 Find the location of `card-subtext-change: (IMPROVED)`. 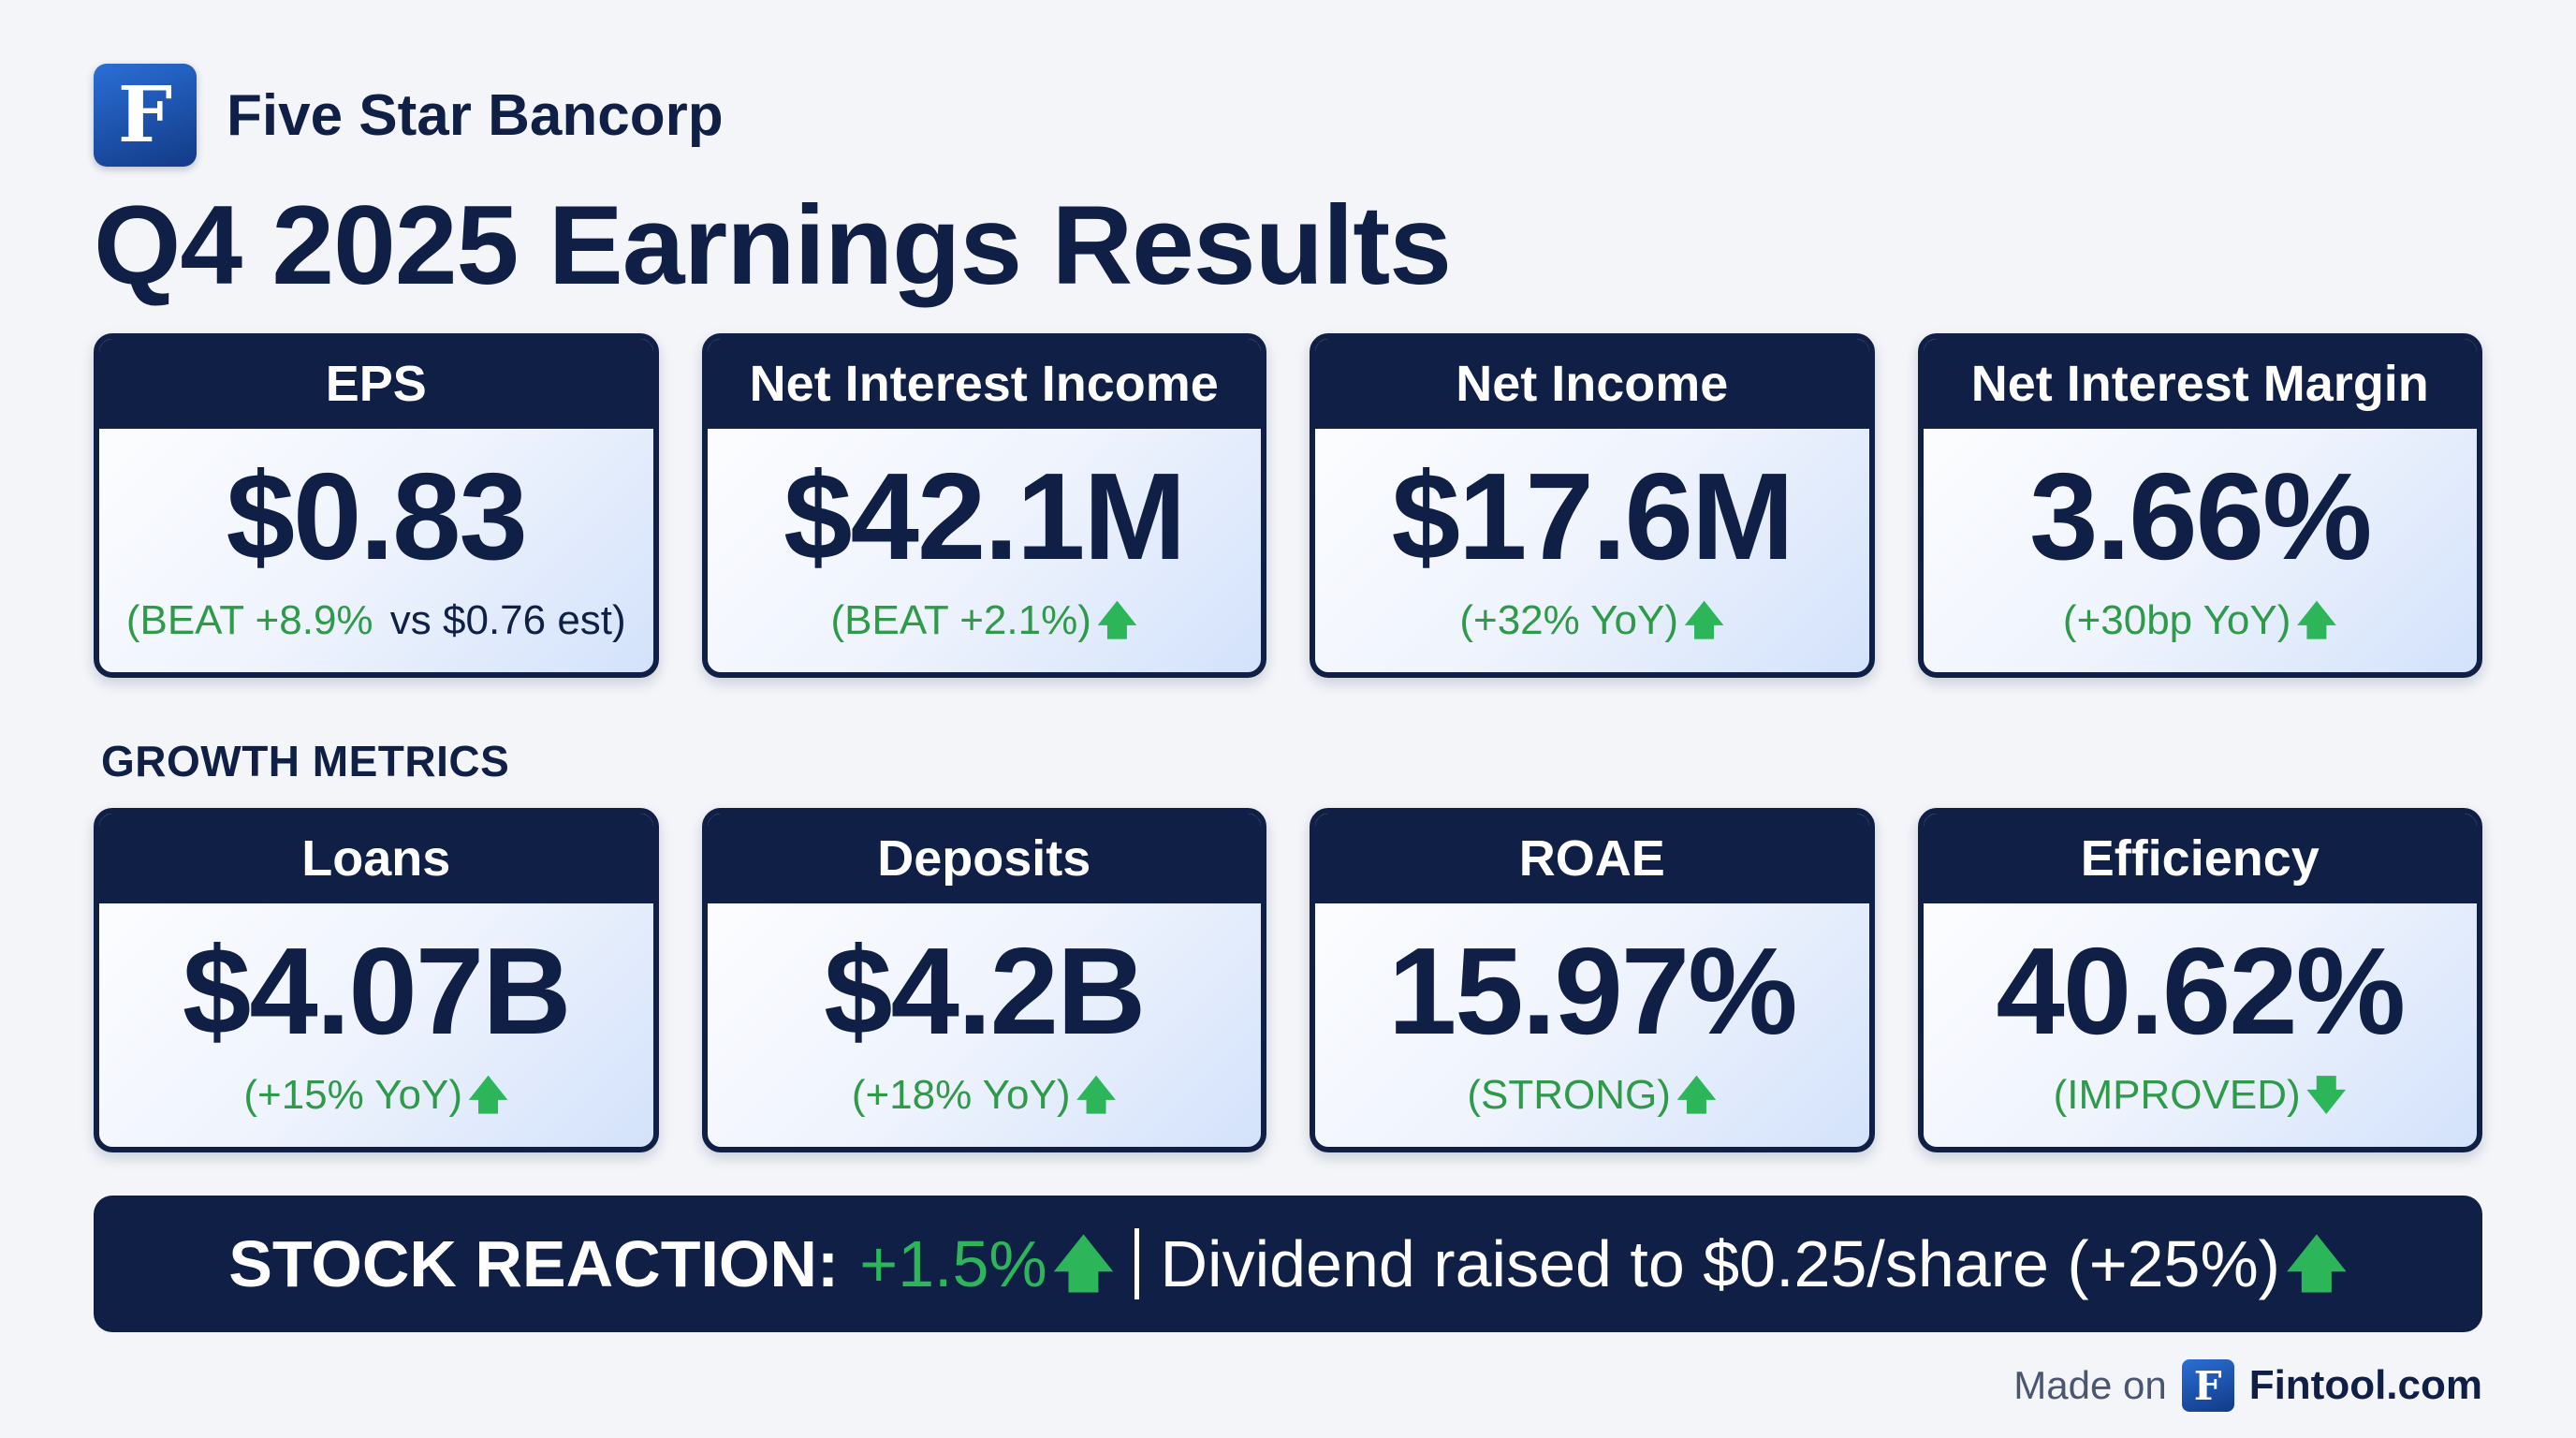

card-subtext-change: (IMPROVED) is located at coordinates (2177, 1095).